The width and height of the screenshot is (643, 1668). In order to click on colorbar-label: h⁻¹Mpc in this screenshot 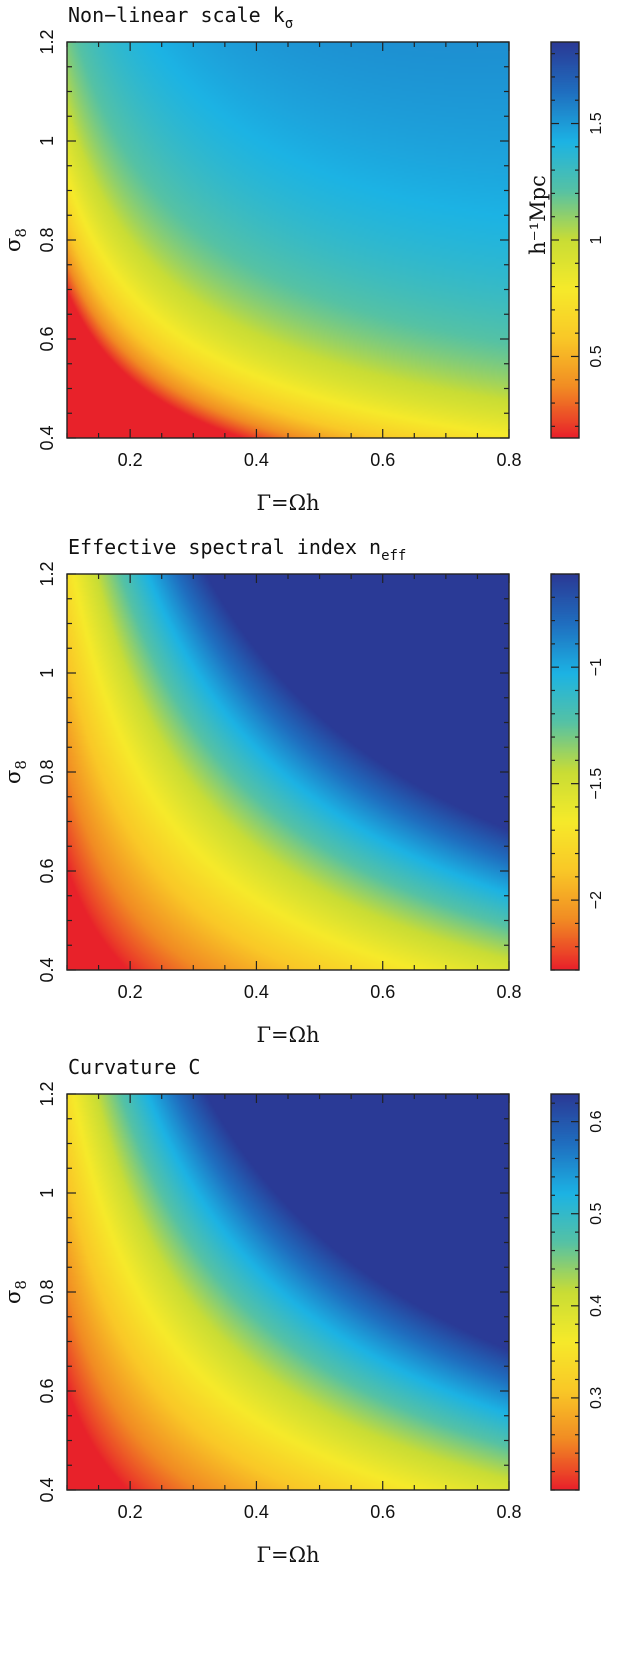, I will do `click(538, 215)`.